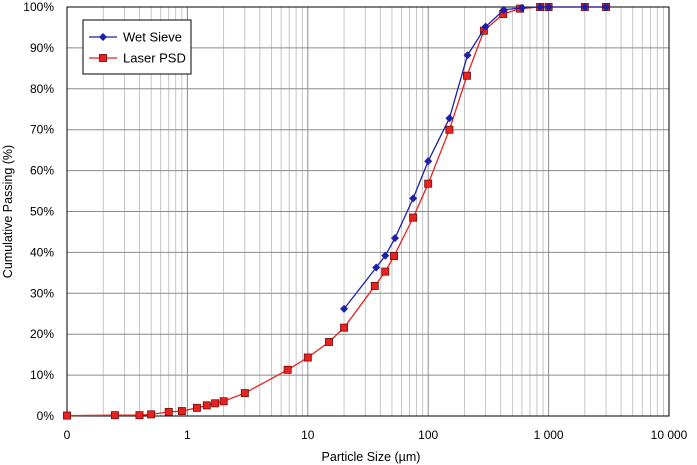 The width and height of the screenshot is (697, 465). I want to click on legend-marker-wet-sieve, so click(103, 37).